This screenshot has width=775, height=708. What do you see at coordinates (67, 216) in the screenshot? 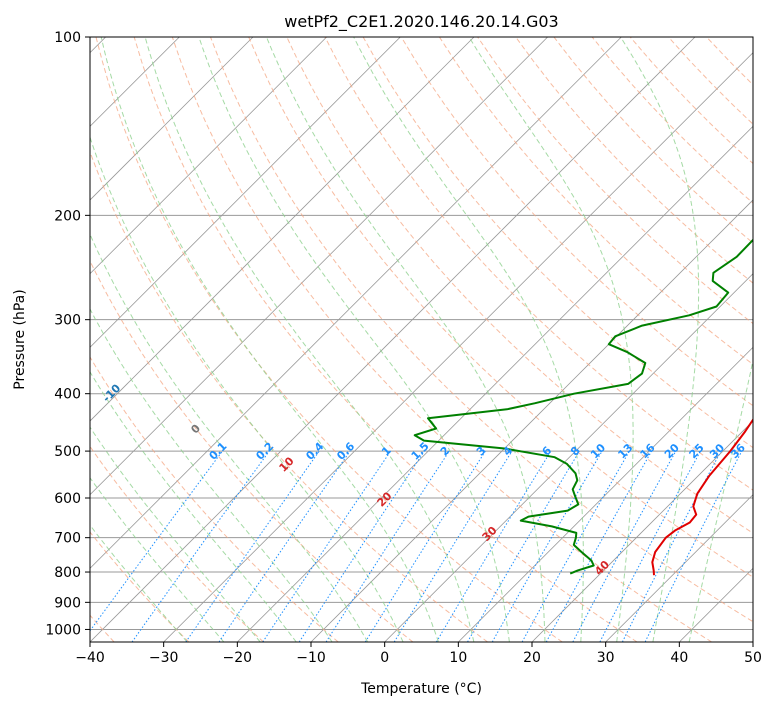
I see `y-tick-label: 200` at bounding box center [67, 216].